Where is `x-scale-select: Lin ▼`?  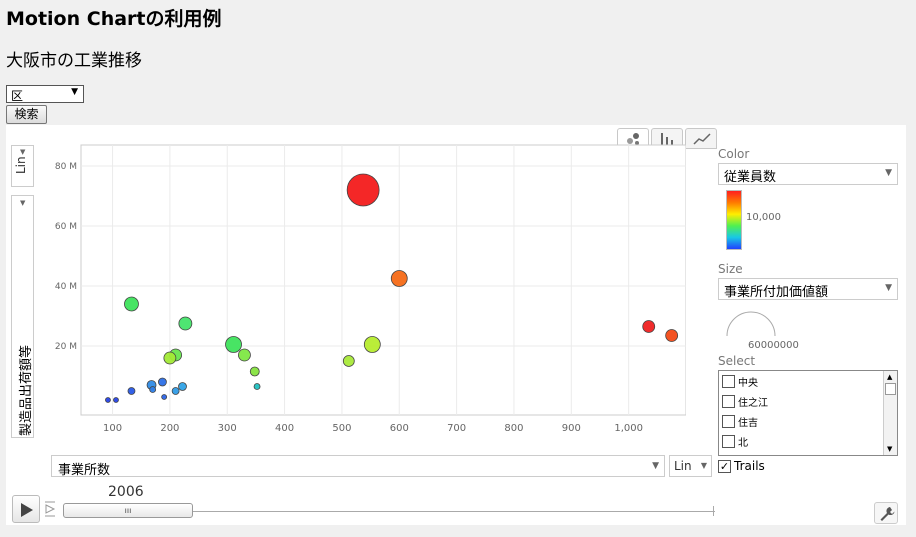 x-scale-select: Lin ▼ is located at coordinates (690, 466).